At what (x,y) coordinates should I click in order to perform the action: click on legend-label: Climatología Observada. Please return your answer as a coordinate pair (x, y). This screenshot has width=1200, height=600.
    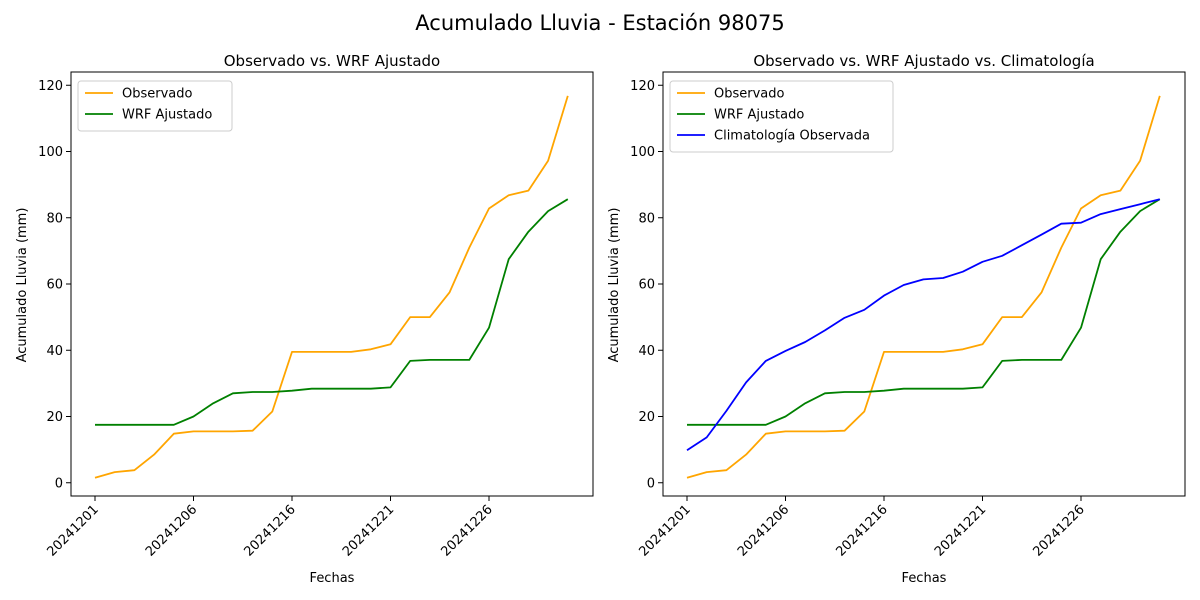
    Looking at the image, I should click on (792, 136).